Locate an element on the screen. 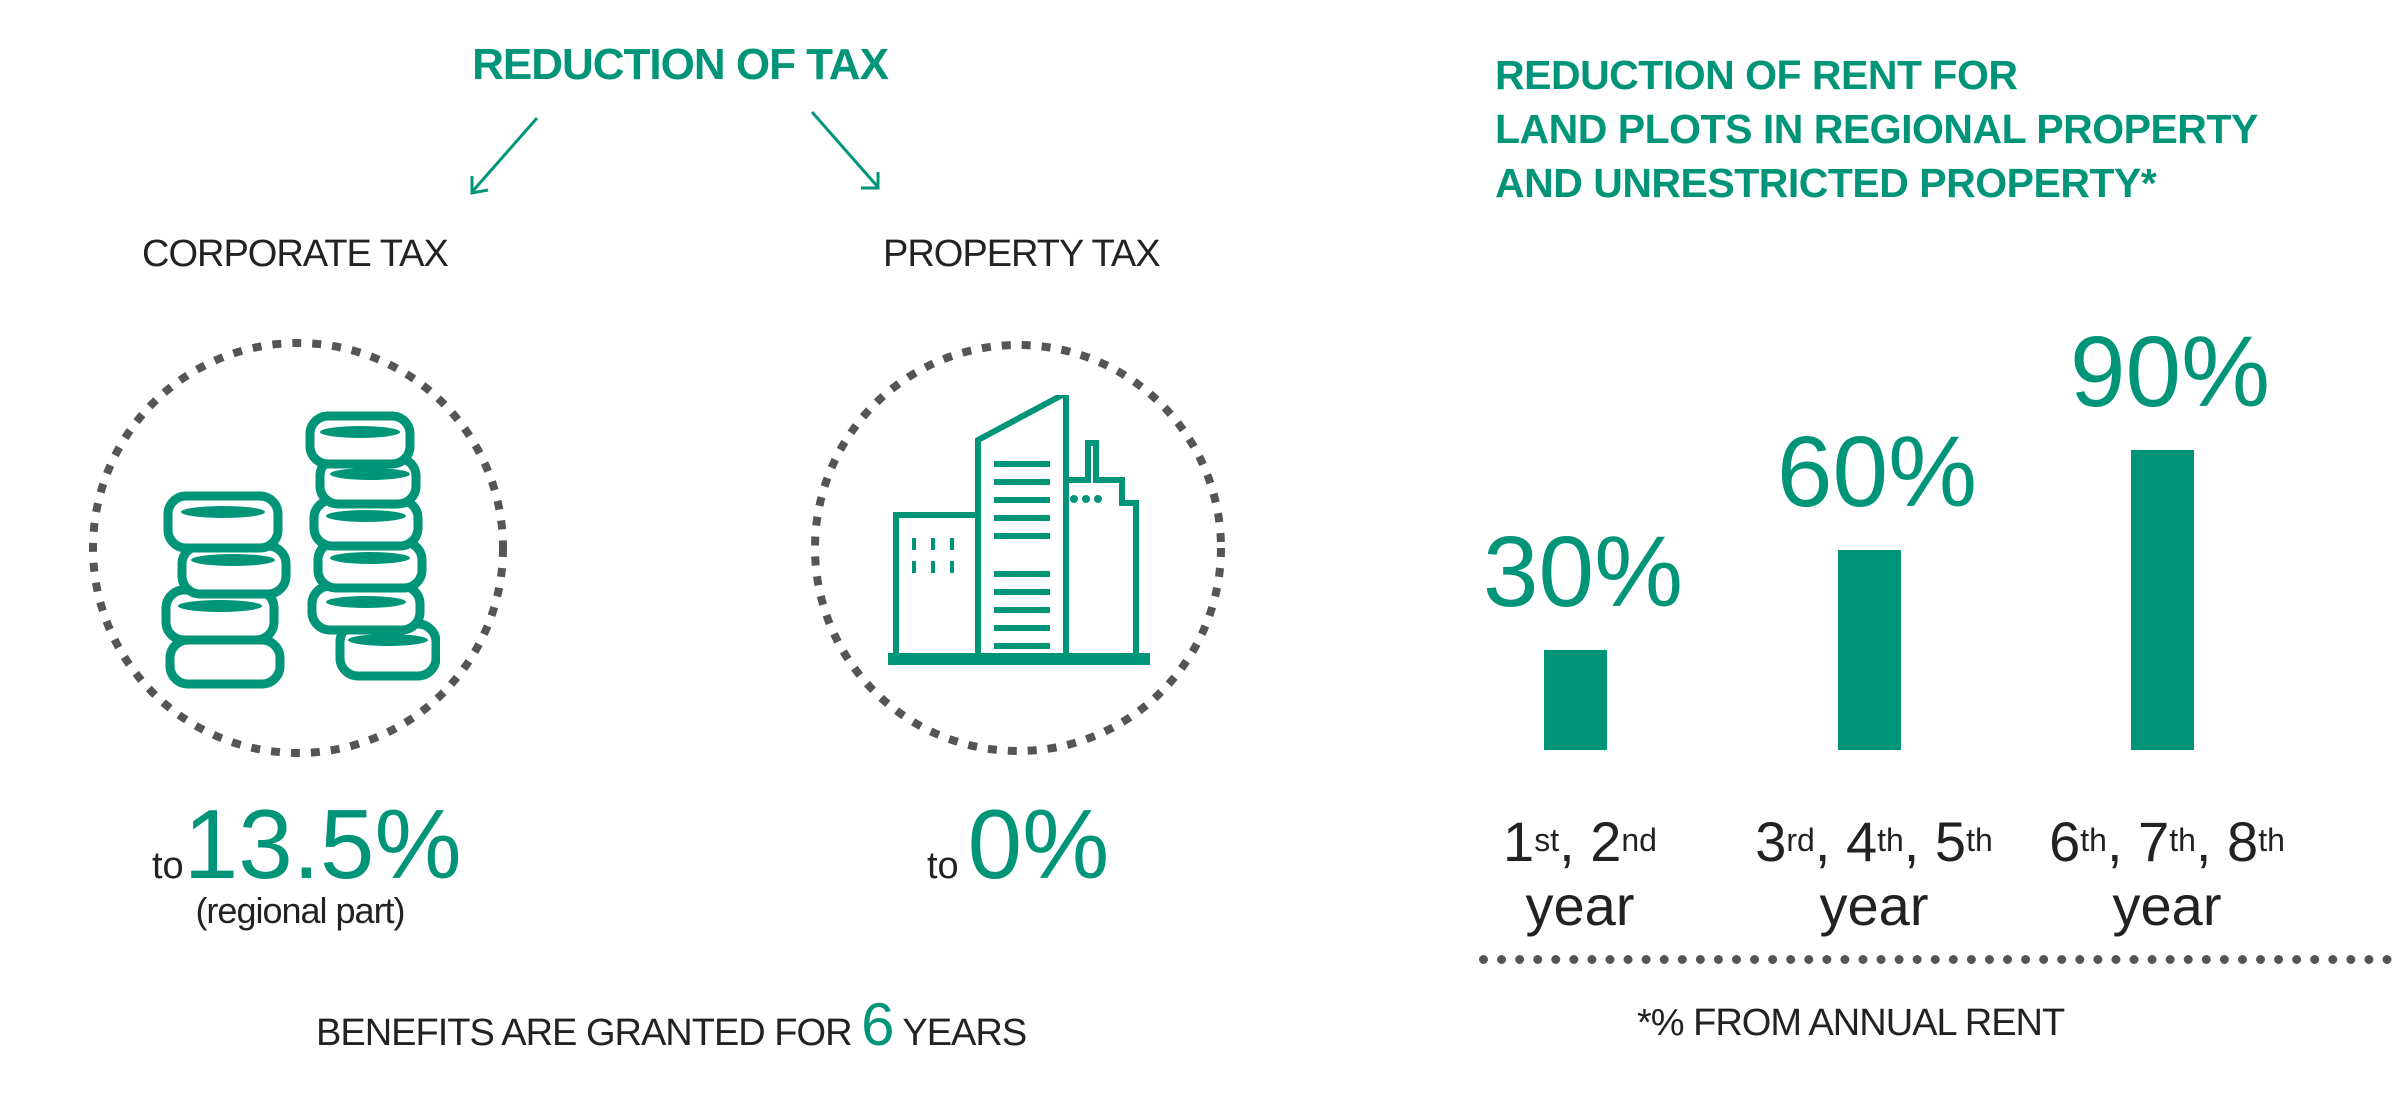 The height and width of the screenshot is (1116, 2392). coins-icon is located at coordinates (300, 550).